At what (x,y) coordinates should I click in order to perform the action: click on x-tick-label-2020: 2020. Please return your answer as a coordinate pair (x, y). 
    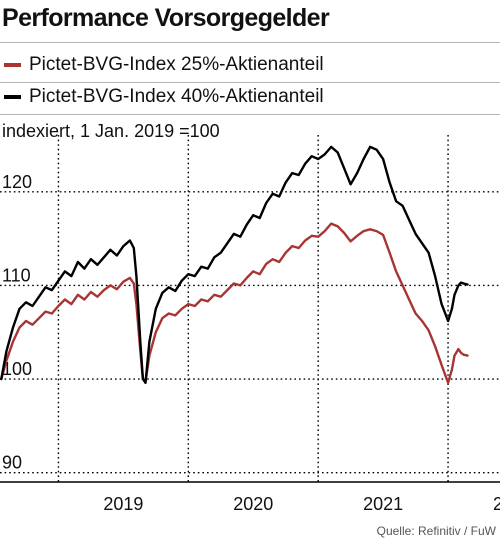
    Looking at the image, I should click on (253, 504).